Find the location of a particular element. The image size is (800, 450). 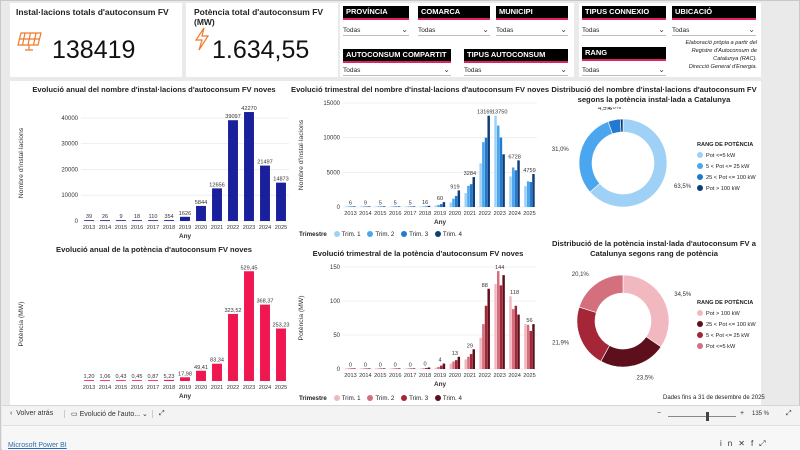

credit-line: Direcció General d'Energia. is located at coordinates (722, 67).